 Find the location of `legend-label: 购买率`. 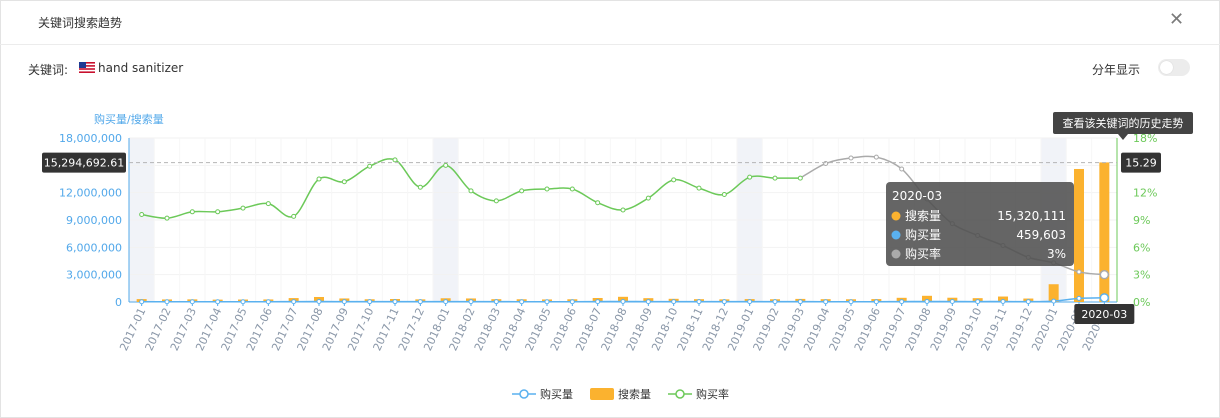

legend-label: 购买率 is located at coordinates (712, 394).